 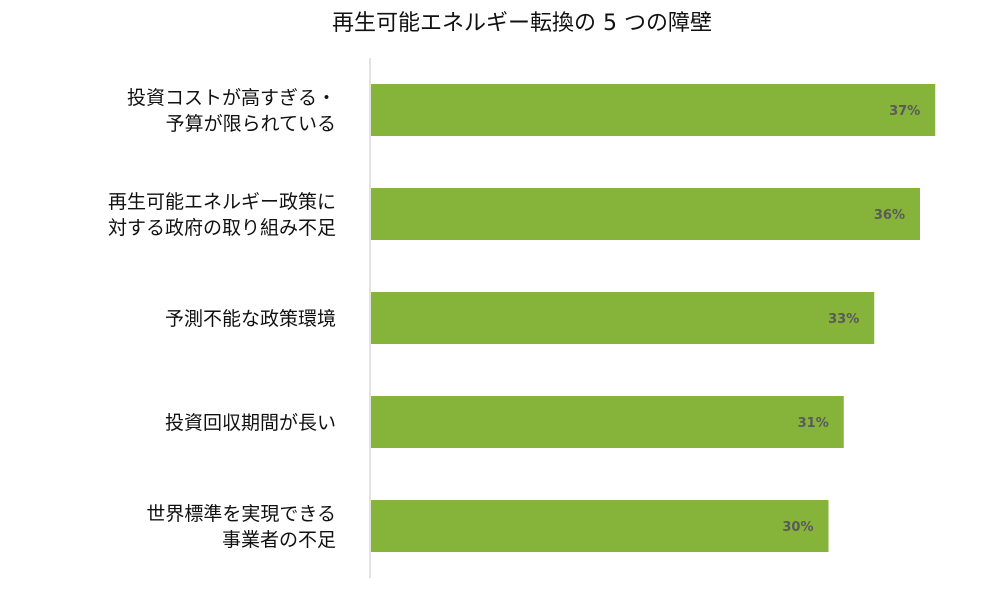 I want to click on data-label-2: 36%, so click(x=889, y=215).